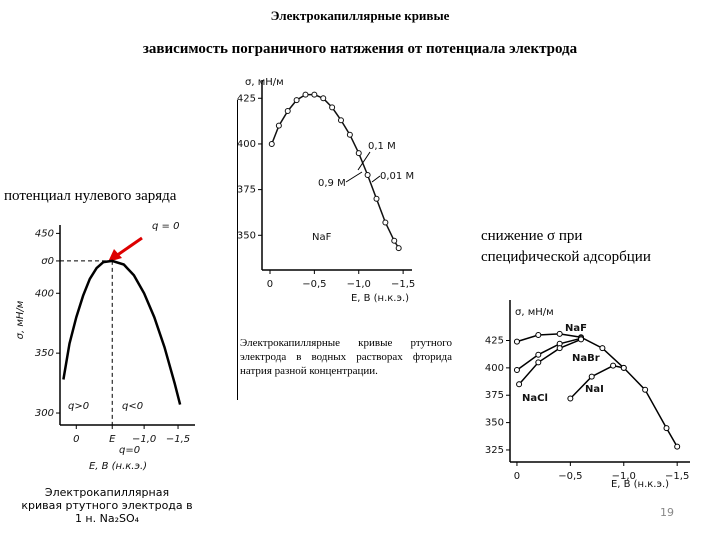  What do you see at coordinates (382, 146) in the screenshot?
I see `annotation: 0,1 M` at bounding box center [382, 146].